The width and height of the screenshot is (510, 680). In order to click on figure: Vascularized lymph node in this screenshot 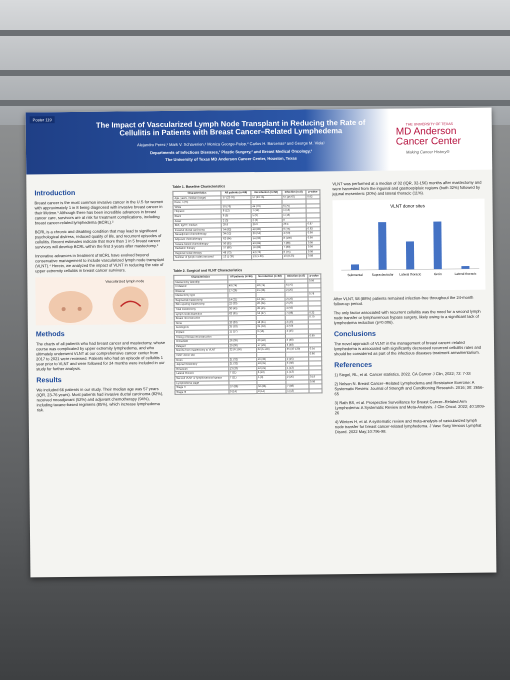, I will do `click(100, 300)`.